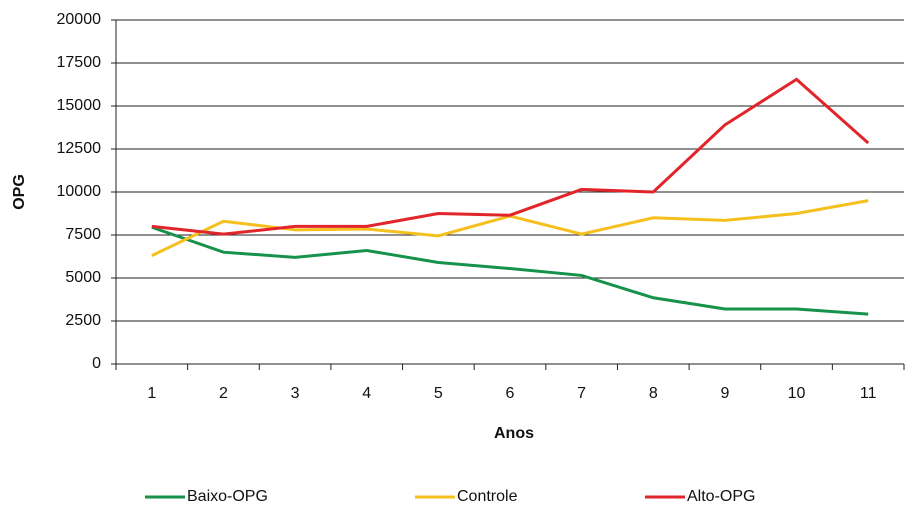 This screenshot has width=905, height=510. Describe the element at coordinates (79, 62) in the screenshot. I see `y-tick-label: 17500` at that location.